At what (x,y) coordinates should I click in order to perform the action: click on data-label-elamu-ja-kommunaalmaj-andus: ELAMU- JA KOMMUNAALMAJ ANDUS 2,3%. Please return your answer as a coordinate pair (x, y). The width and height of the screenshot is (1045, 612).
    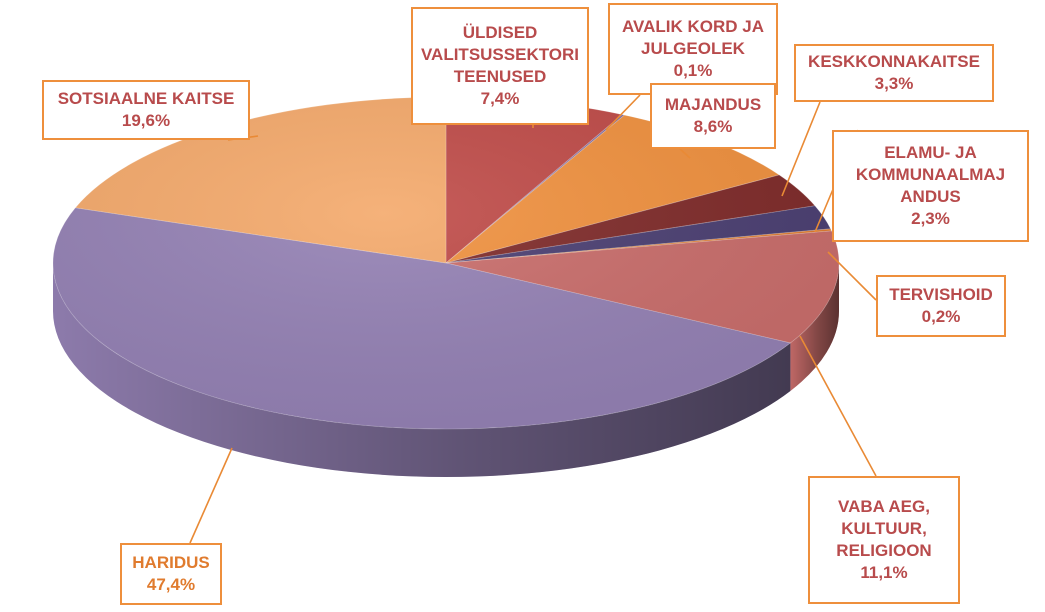
    Looking at the image, I should click on (930, 186).